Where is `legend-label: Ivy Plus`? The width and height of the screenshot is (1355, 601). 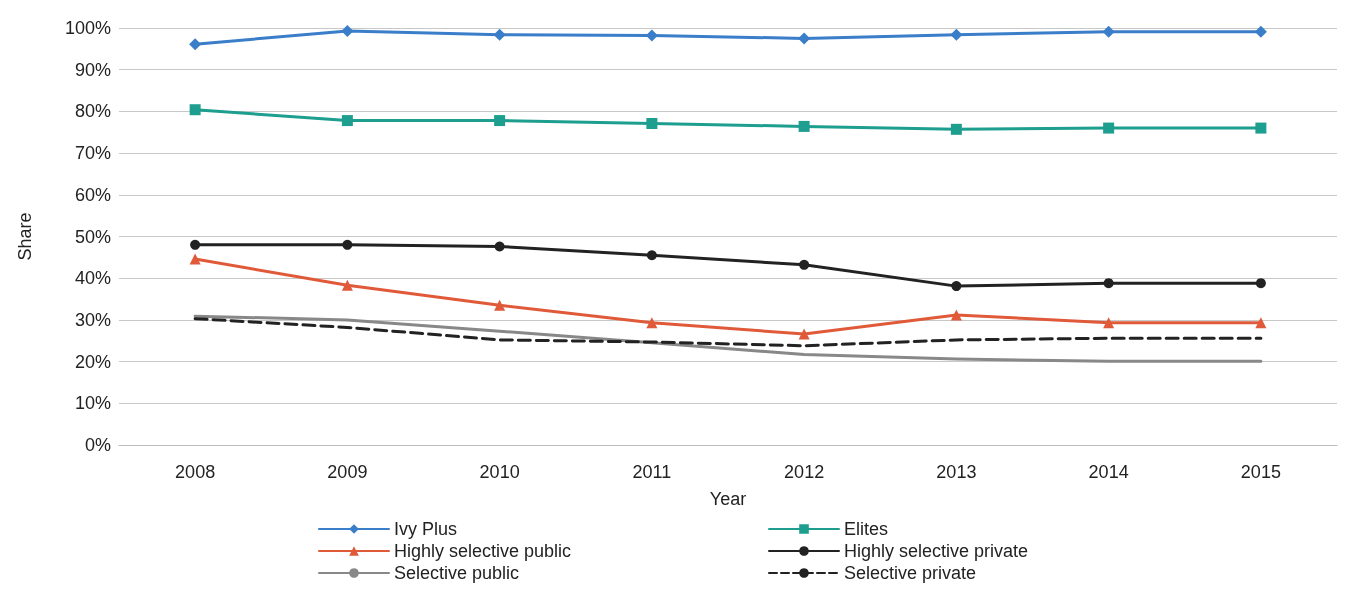 legend-label: Ivy Plus is located at coordinates (426, 529).